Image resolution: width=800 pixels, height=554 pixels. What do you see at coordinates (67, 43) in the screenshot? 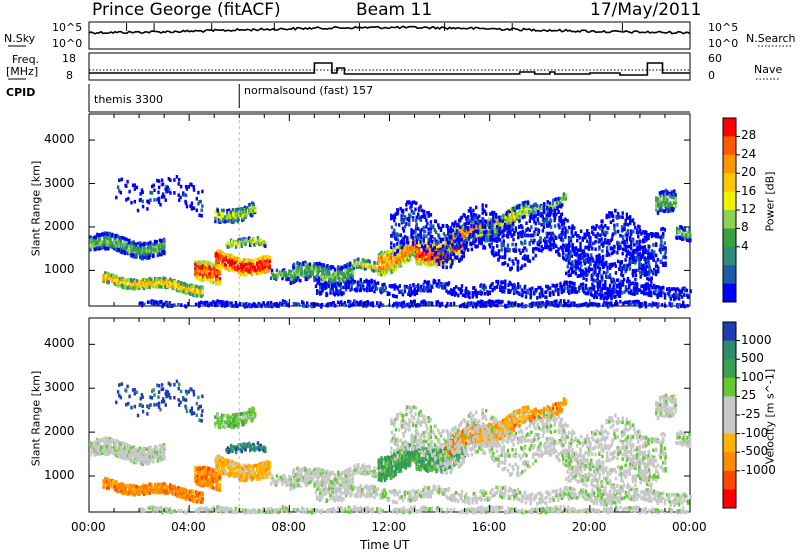
I see `nsky-tick-bottom: 10^0` at bounding box center [67, 43].